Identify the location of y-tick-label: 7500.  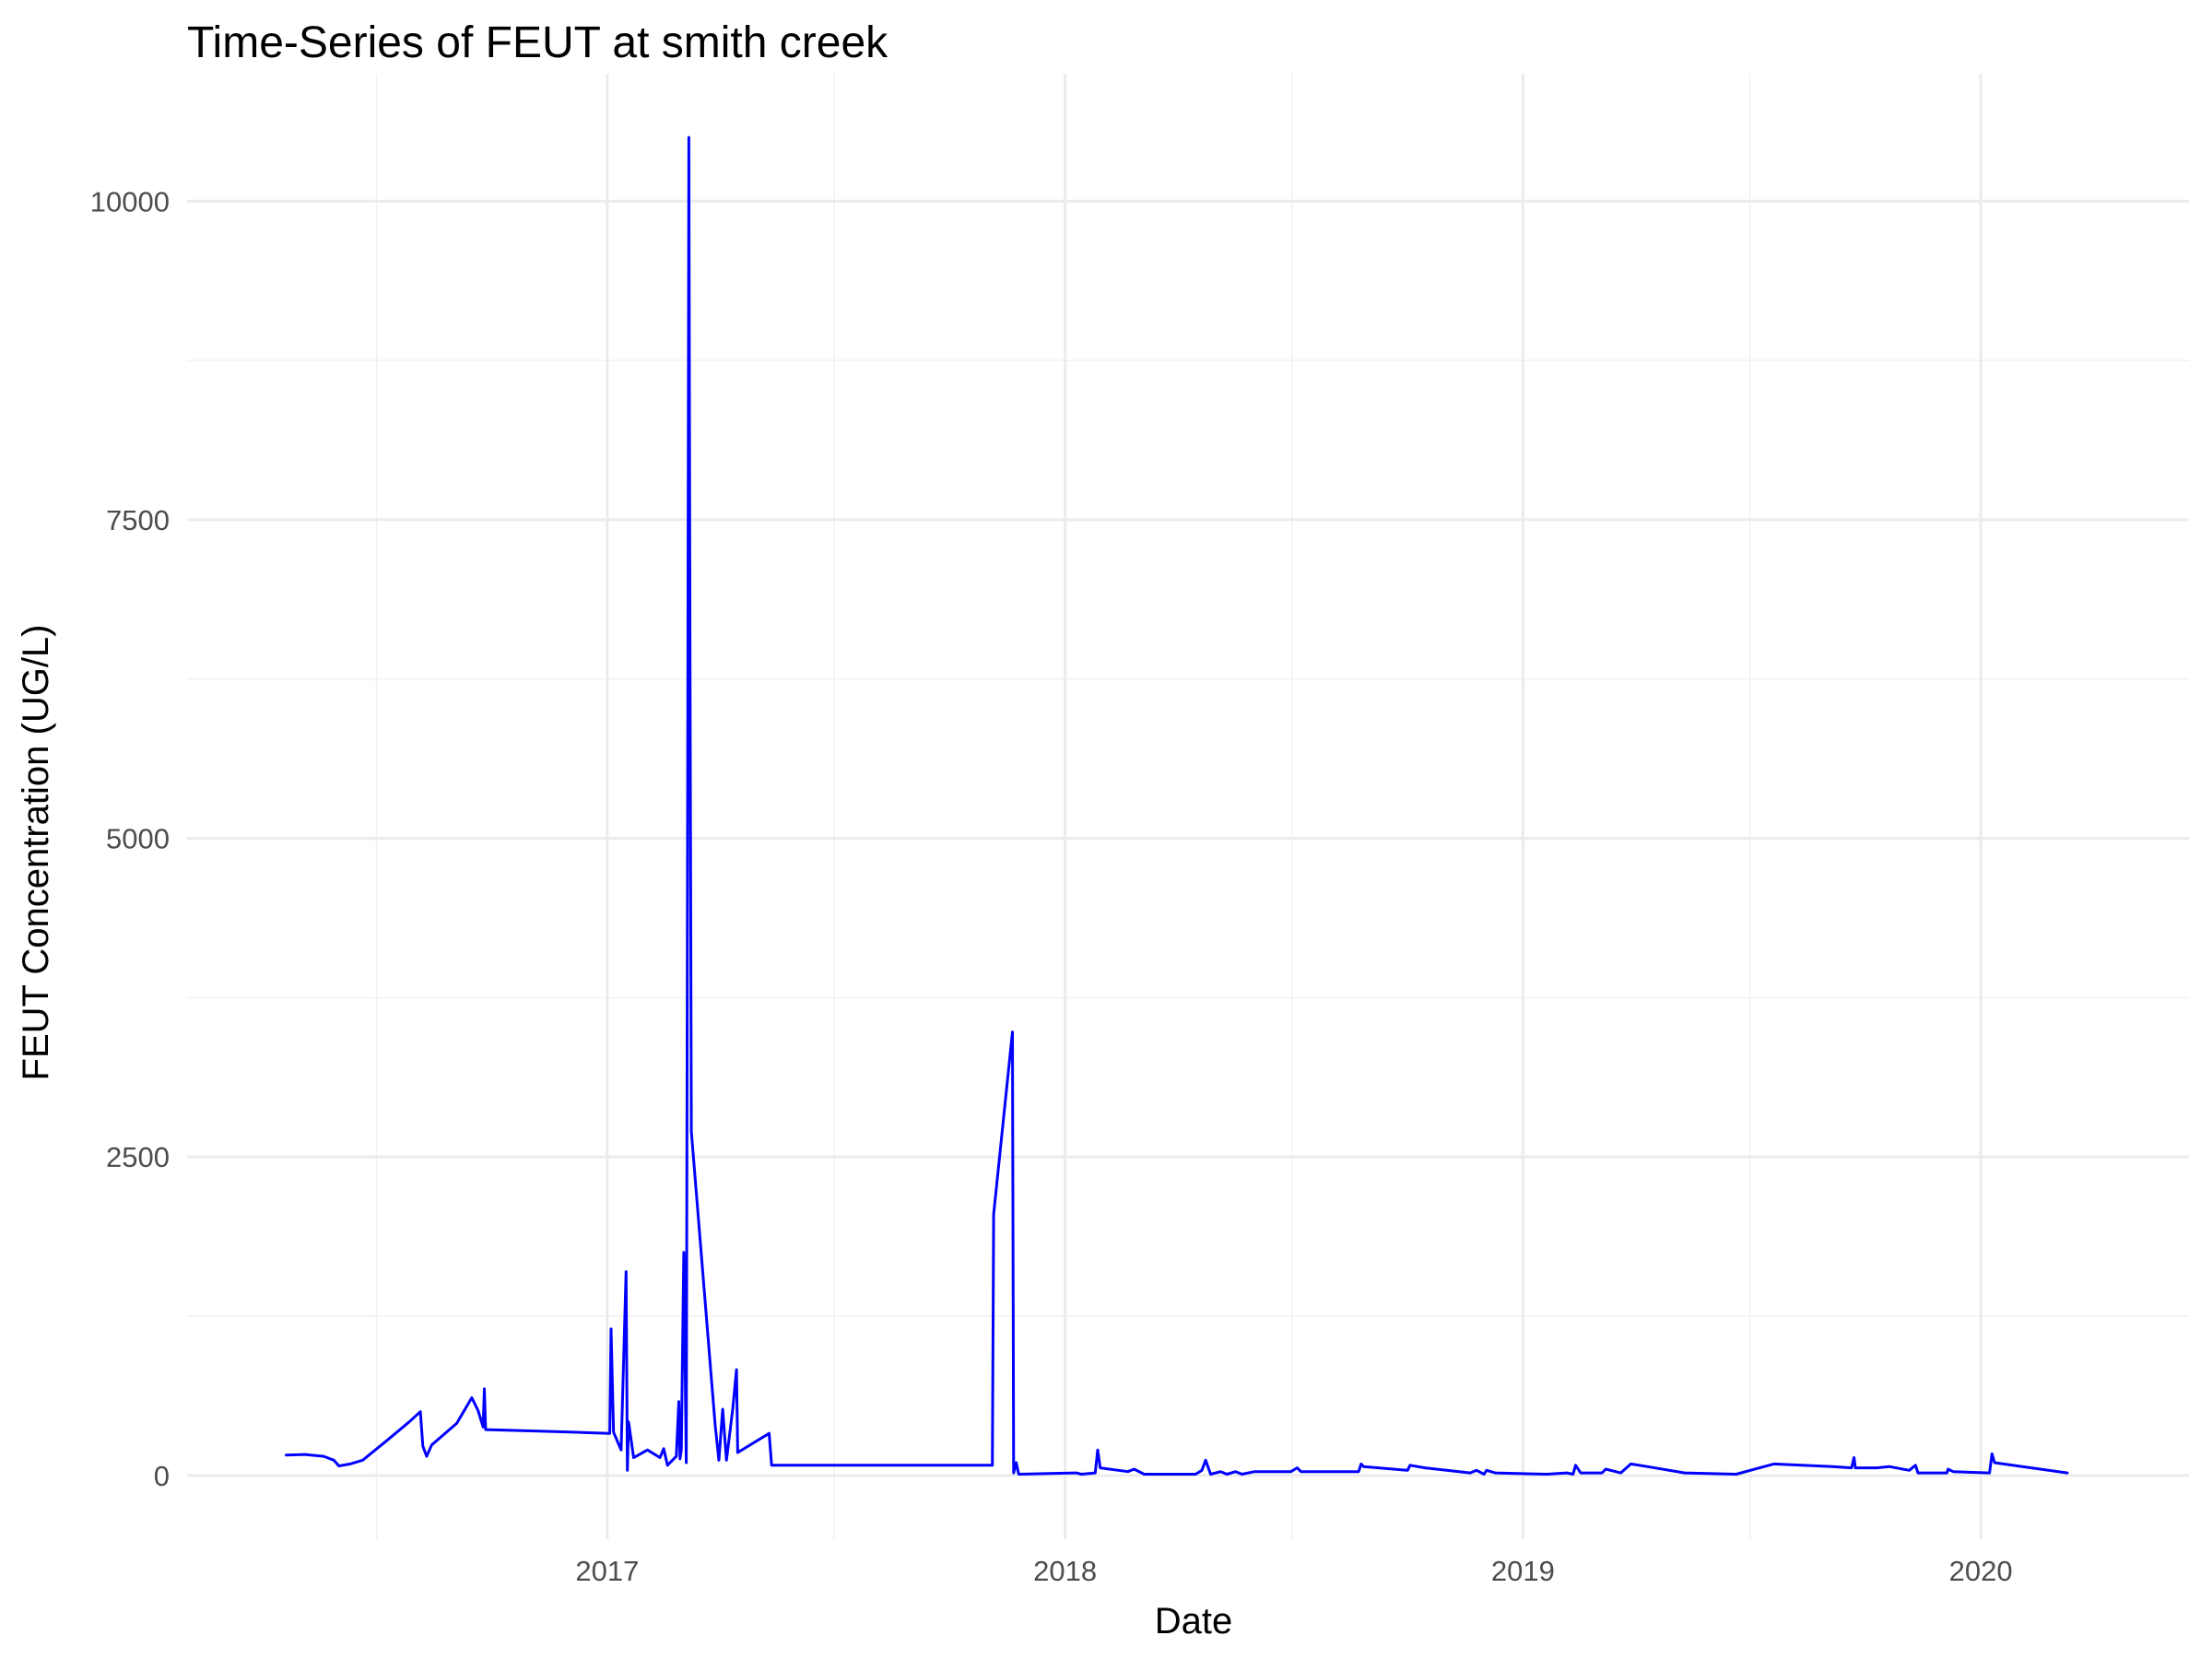
(138, 520).